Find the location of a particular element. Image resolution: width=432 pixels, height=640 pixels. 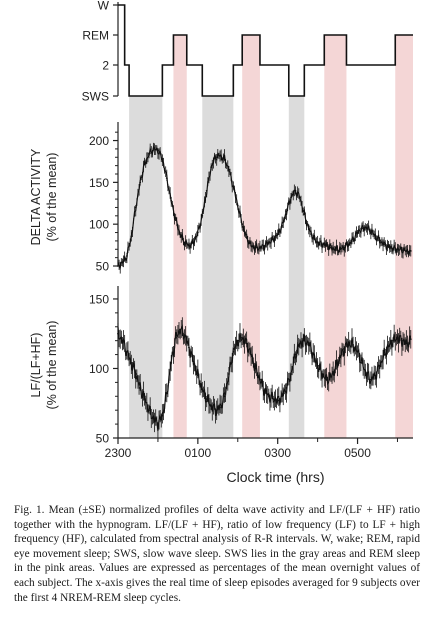

y-axis-title: LF/(LF+HF) is located at coordinates (36, 365).